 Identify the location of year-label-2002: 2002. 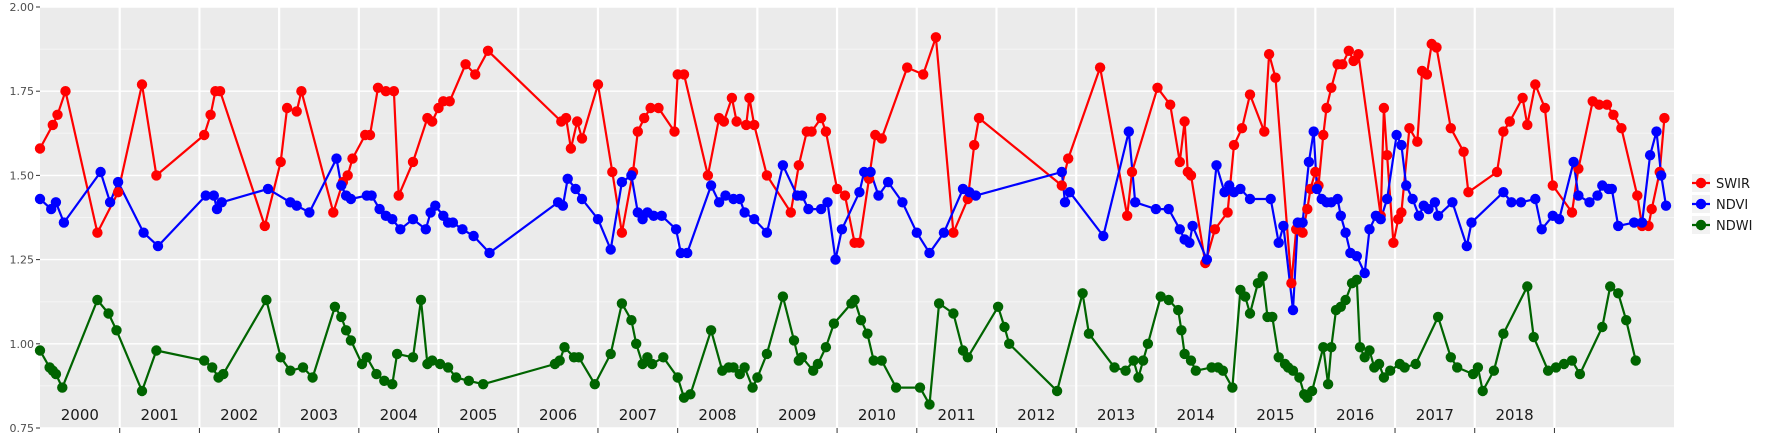
(239, 415).